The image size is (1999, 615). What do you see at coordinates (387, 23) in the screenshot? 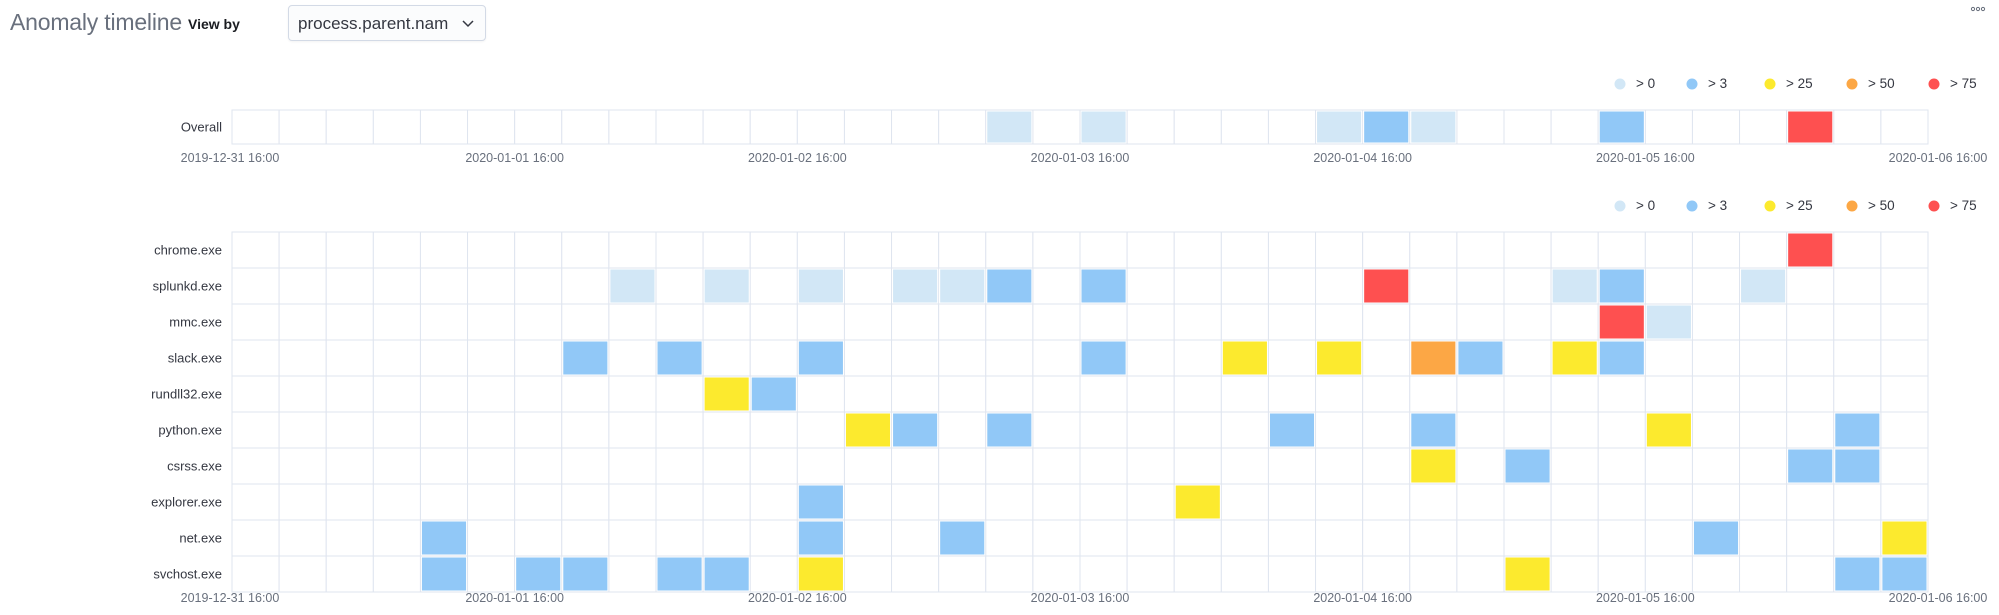
I see `view-by-select: process.parent.nam` at bounding box center [387, 23].